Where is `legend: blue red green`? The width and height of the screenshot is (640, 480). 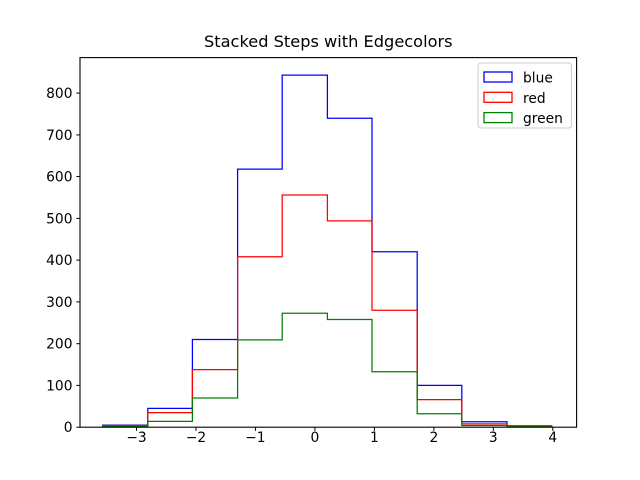
legend: blue red green is located at coordinates (524, 95).